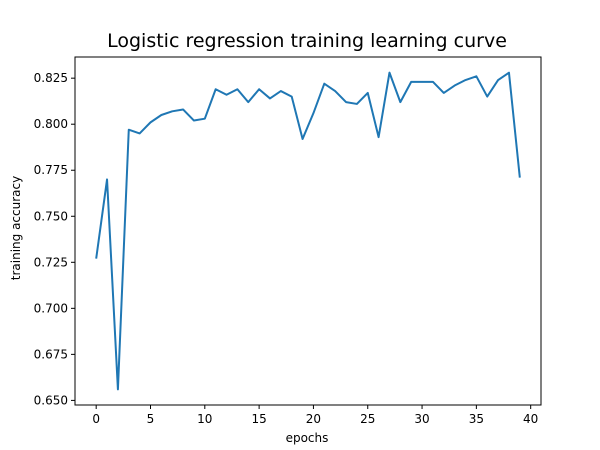  What do you see at coordinates (367, 419) in the screenshot?
I see `x-tick-label: 25` at bounding box center [367, 419].